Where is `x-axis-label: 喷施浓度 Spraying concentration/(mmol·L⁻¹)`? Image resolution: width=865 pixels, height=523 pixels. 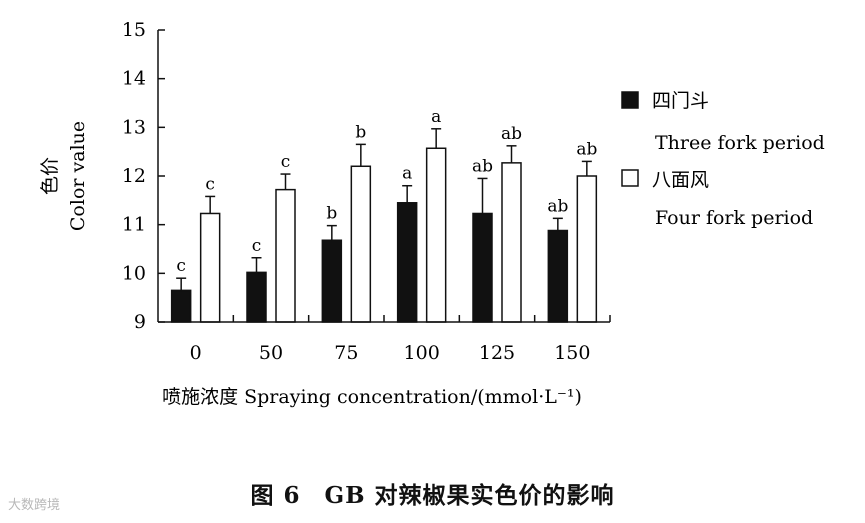
x-axis-label: 喷施浓度 Spraying concentration/(mmol·L⁻¹) is located at coordinates (372, 397).